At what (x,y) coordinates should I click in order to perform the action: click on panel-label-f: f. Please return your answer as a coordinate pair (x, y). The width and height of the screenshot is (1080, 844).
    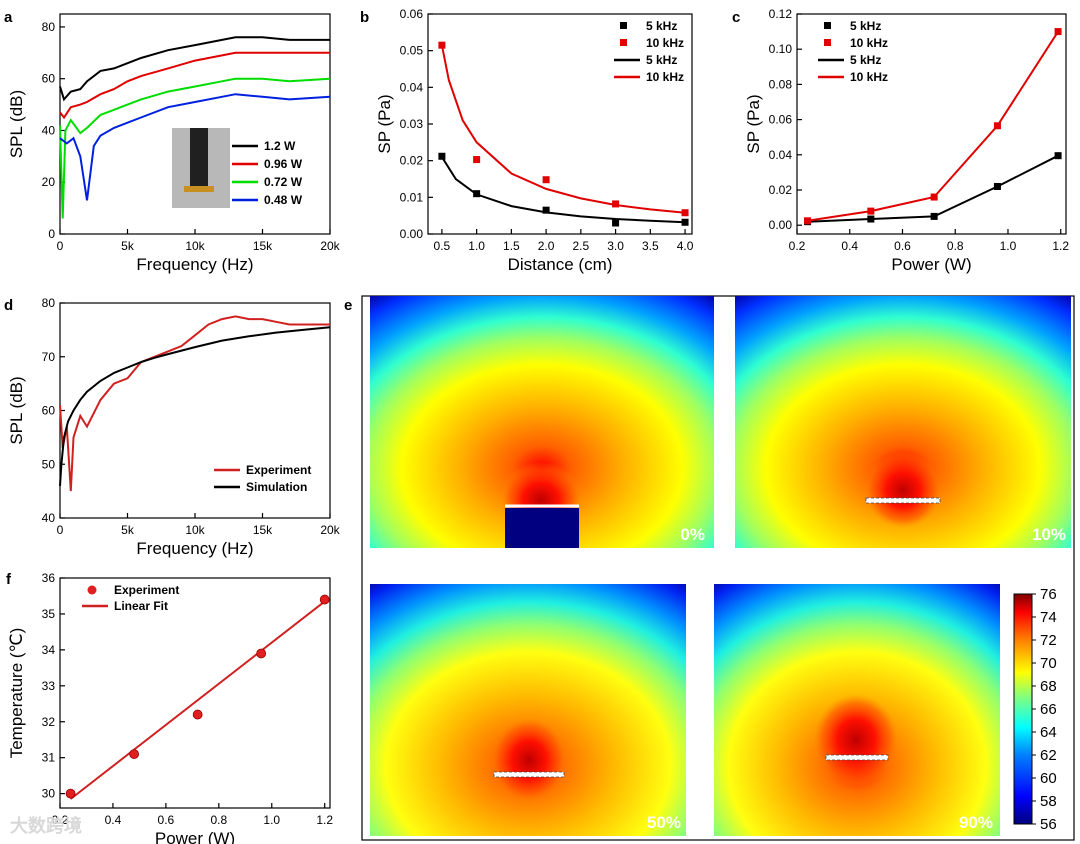
    Looking at the image, I should click on (9, 579).